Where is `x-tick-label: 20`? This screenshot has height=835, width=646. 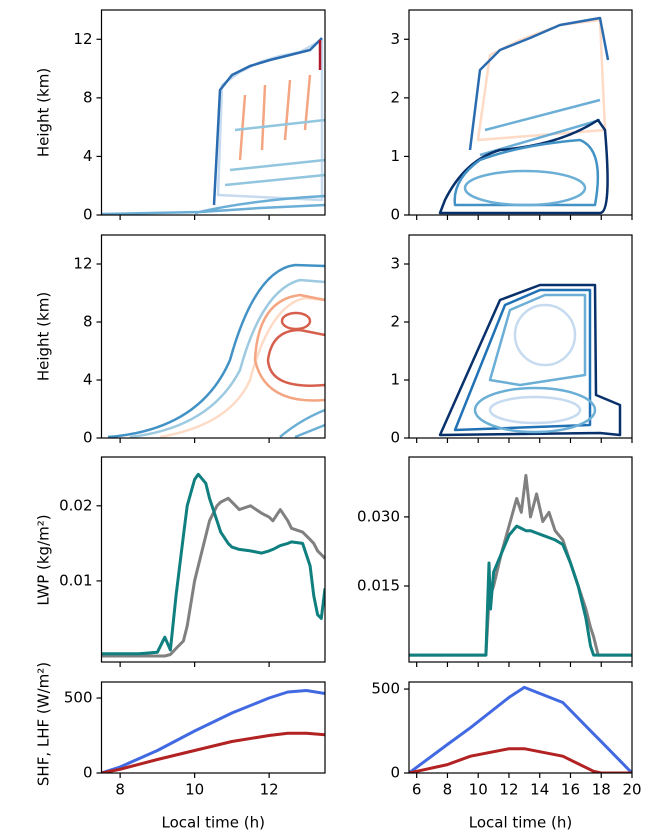
x-tick-label: 20 is located at coordinates (631, 790).